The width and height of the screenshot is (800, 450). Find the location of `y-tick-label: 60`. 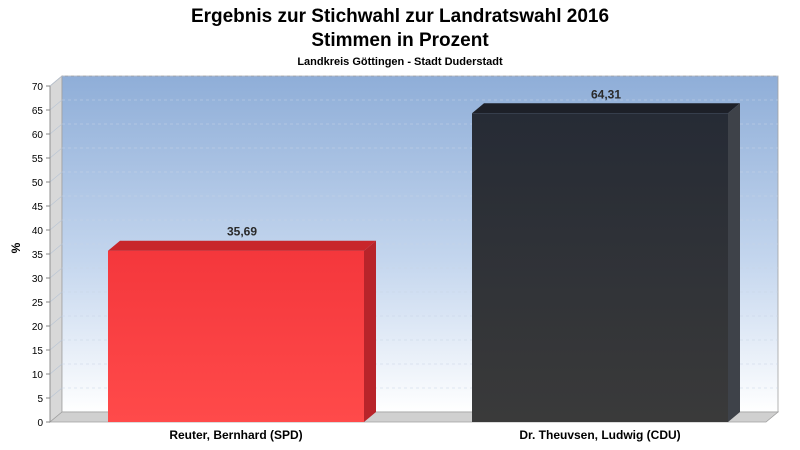

y-tick-label: 60 is located at coordinates (38, 135).